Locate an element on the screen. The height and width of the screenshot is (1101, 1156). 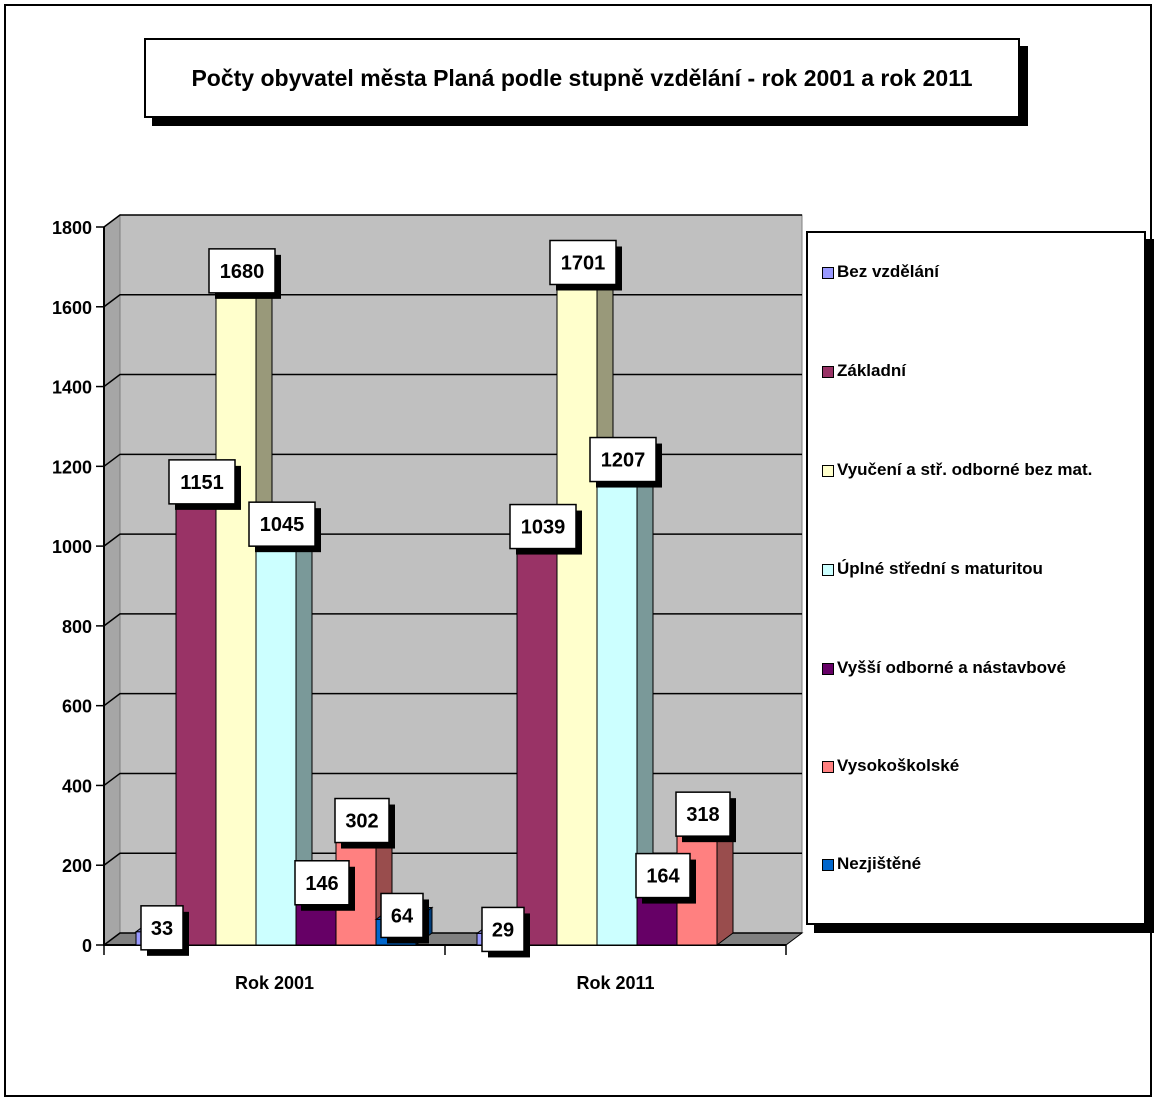
data-label: 318 is located at coordinates (702, 815).